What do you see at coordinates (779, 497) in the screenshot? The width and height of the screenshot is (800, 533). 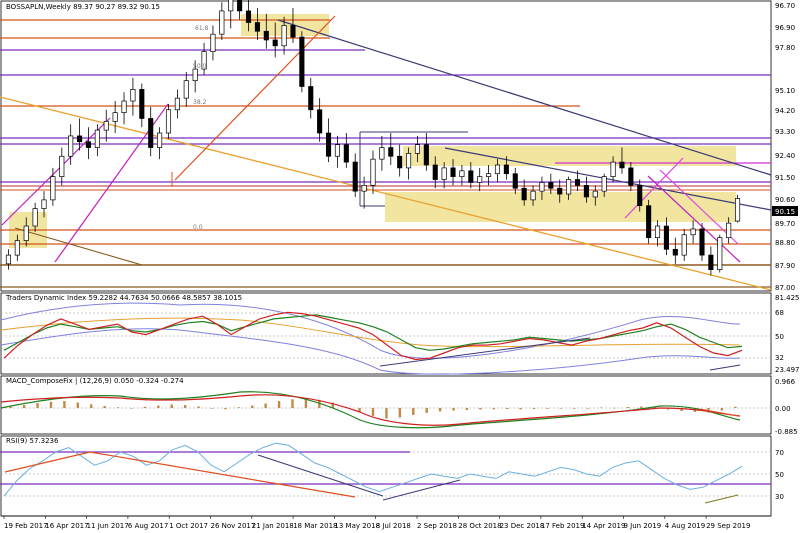 I see `rsi-tick: 30` at bounding box center [779, 497].